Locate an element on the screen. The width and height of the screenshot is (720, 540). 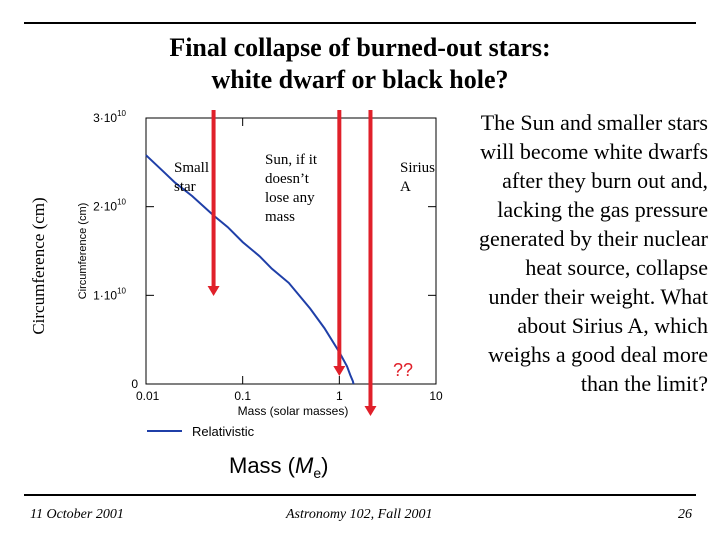
x-tick-label: 10 is located at coordinates (436, 396).